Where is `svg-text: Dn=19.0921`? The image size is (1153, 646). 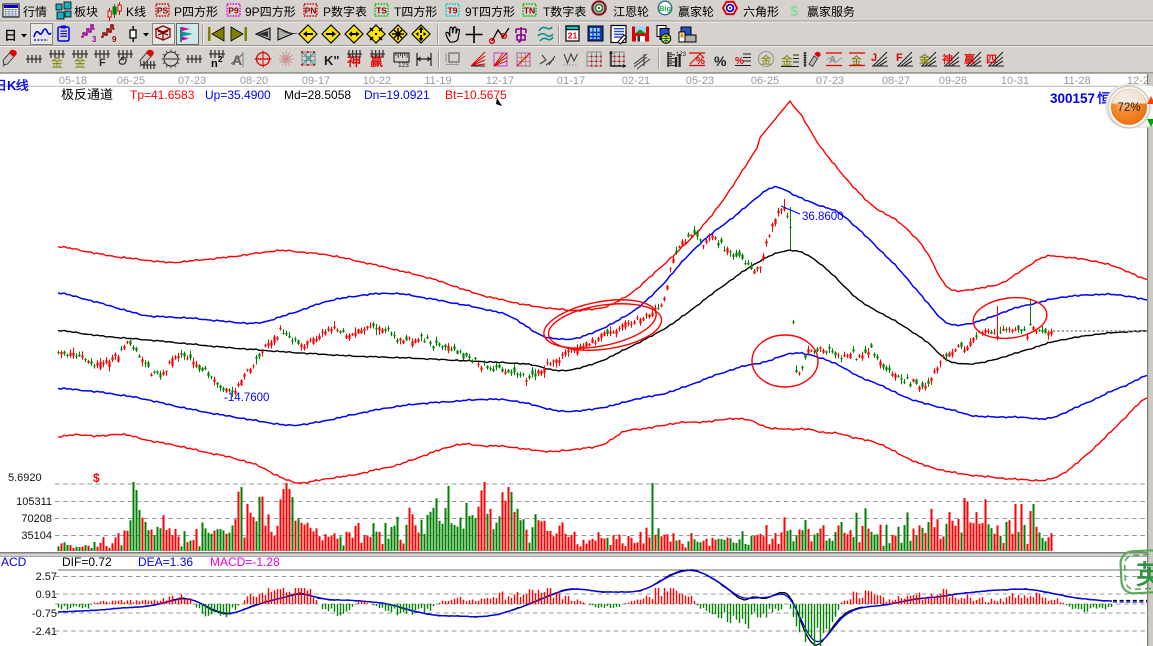 svg-text: Dn=19.0921 is located at coordinates (397, 95).